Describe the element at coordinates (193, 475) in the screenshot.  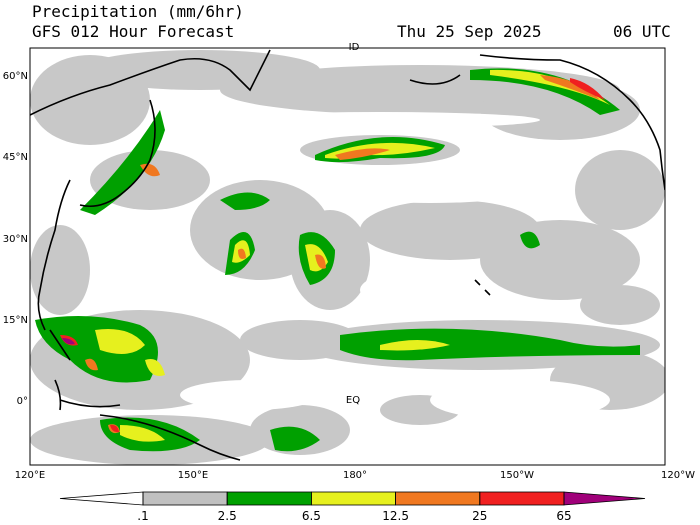
I see `lon-label: 150°E` at that location.